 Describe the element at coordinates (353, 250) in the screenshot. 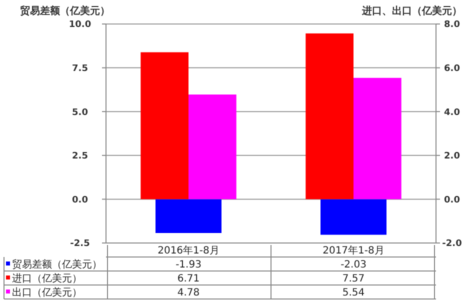

I see `x-tick-label: 2017年1-8月` at that location.